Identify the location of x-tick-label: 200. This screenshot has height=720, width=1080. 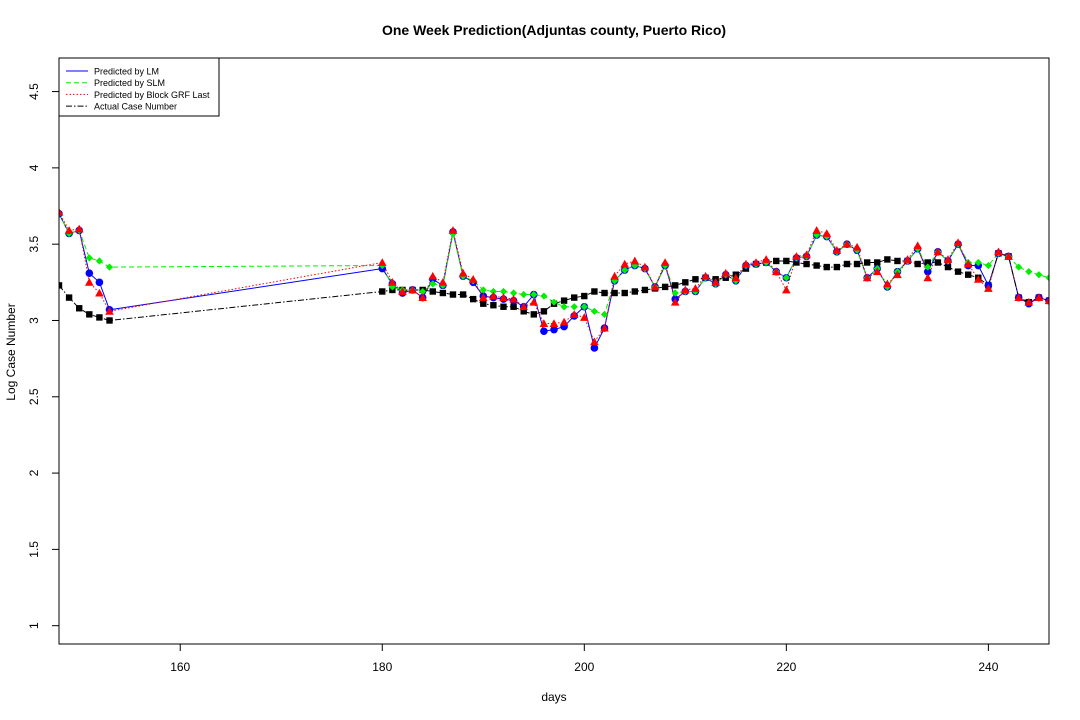
(584, 667).